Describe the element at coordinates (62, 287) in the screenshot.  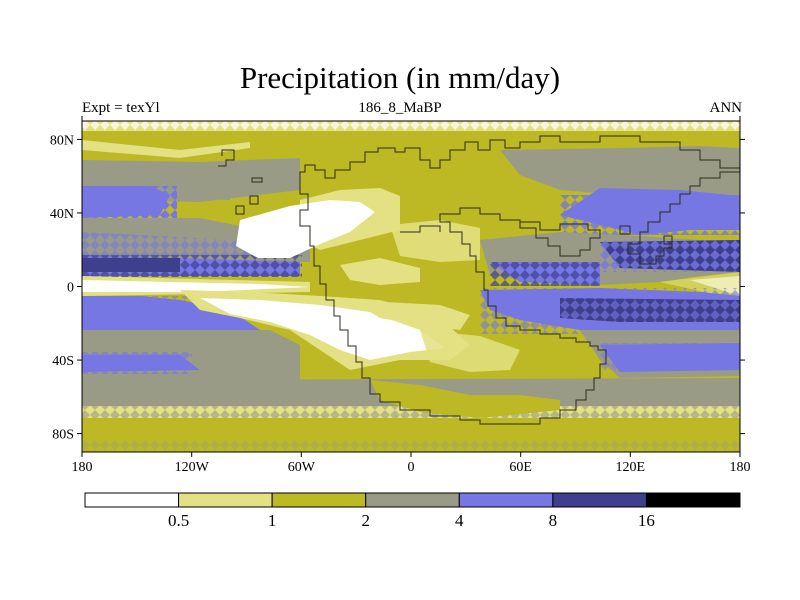
I see `latitude-labels: 80N 40N 0 40S 80S` at that location.